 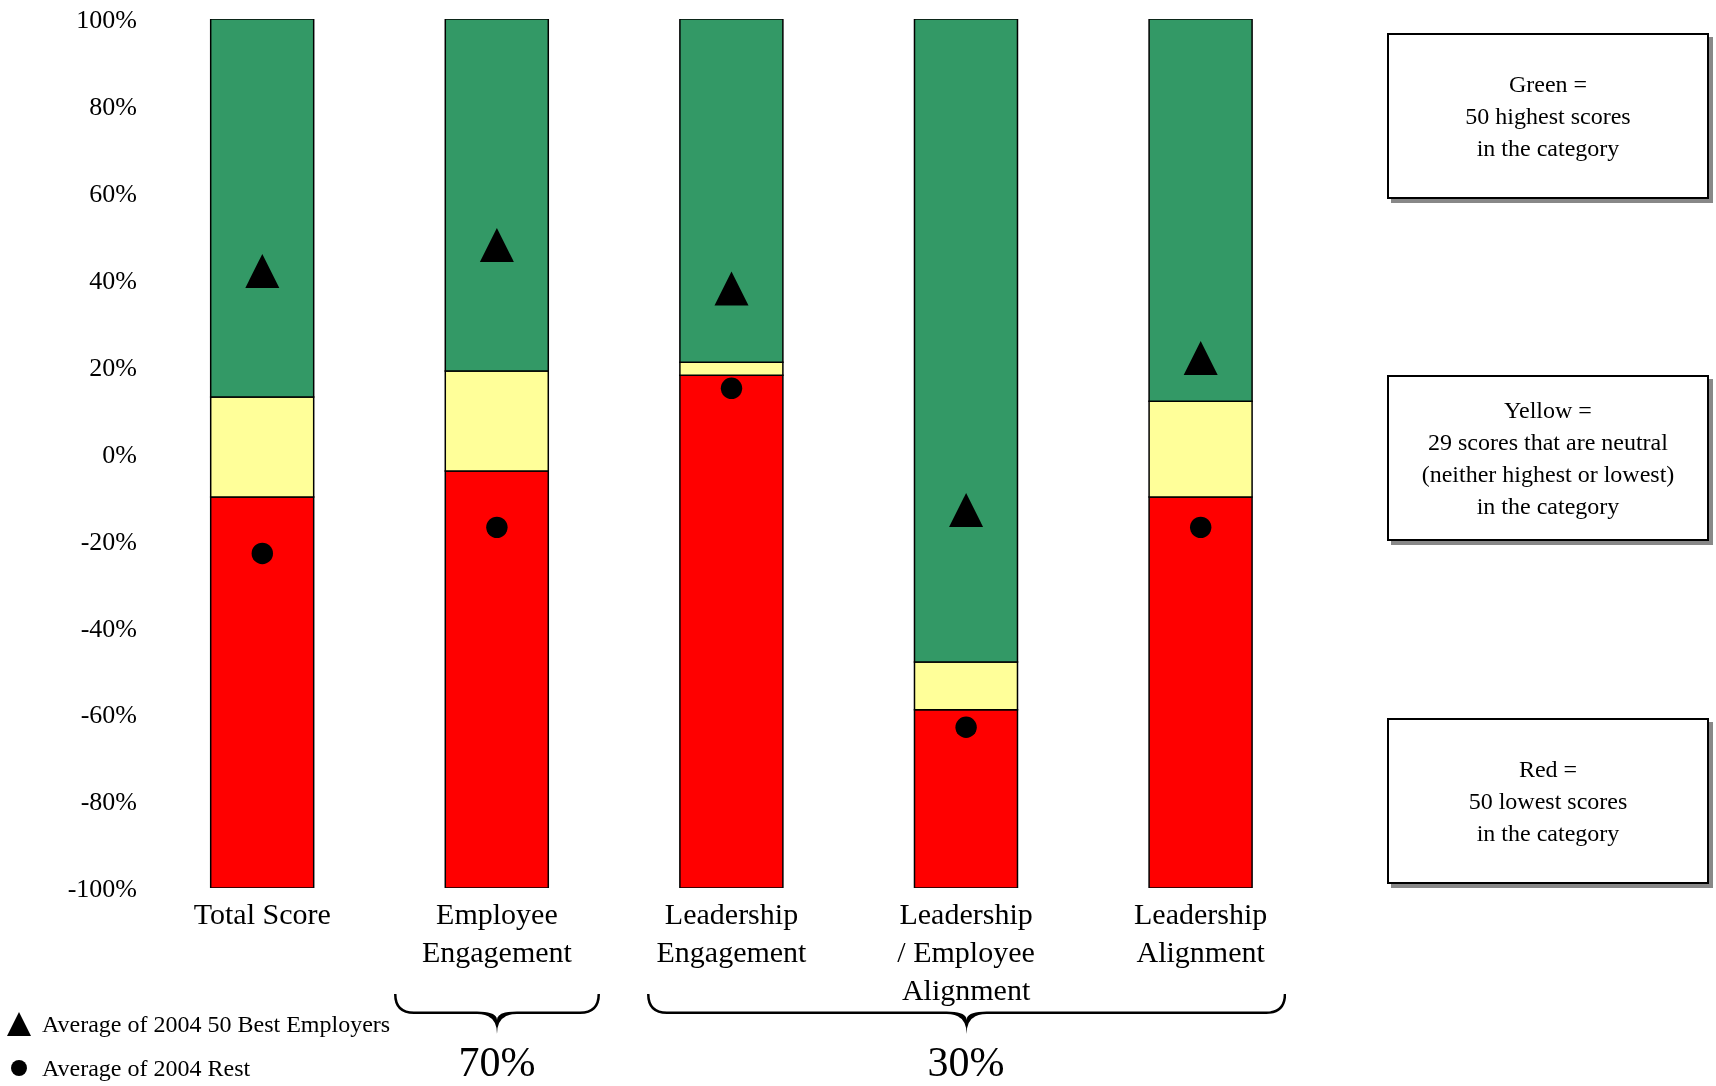 What do you see at coordinates (1201, 932) in the screenshot?
I see `x-tick-label: Leadership Alignment` at bounding box center [1201, 932].